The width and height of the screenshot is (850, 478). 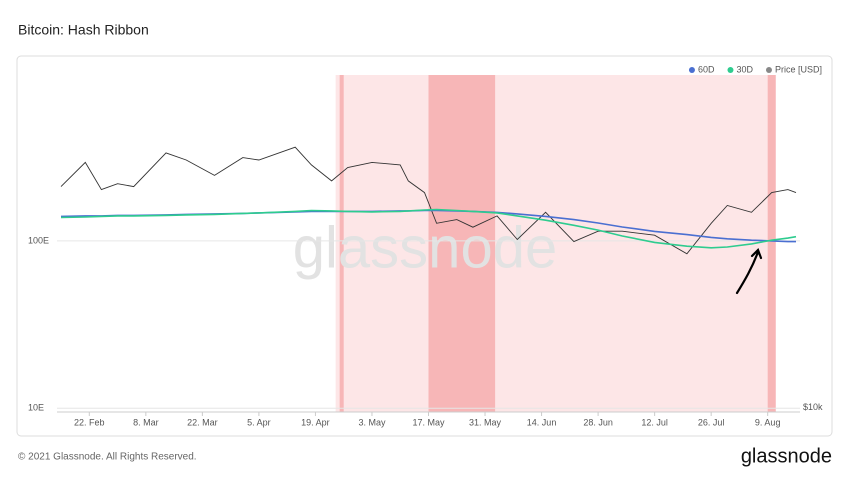 I want to click on y-tick-label: 100E, so click(x=38, y=240).